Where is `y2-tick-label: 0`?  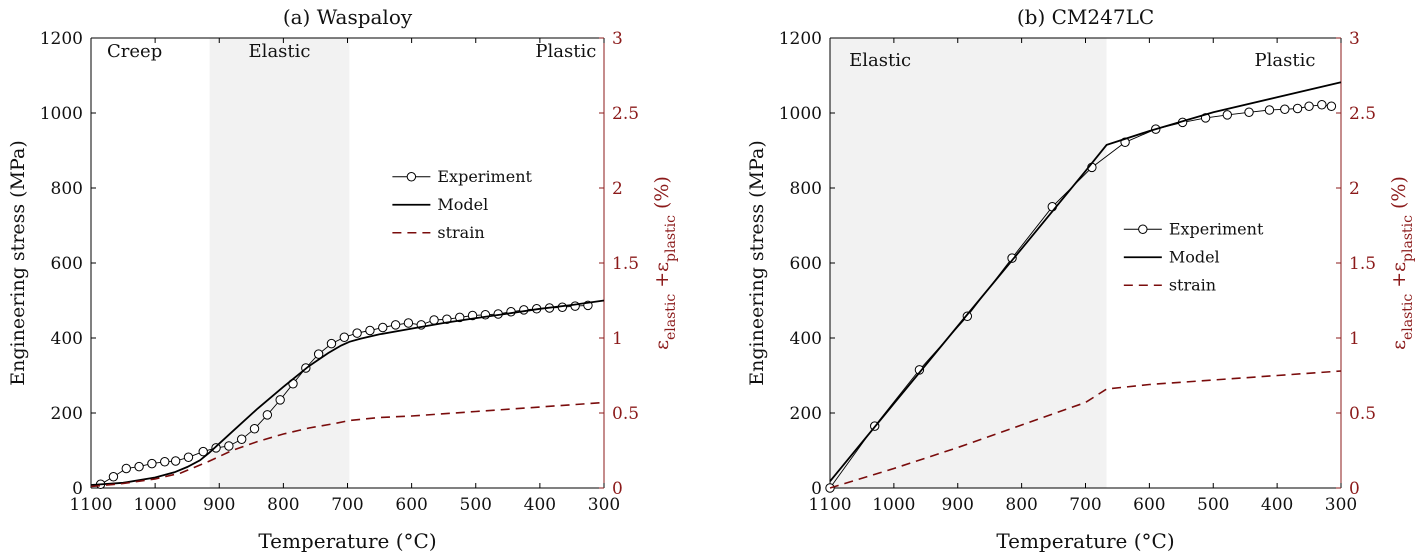
y2-tick-label: 0 is located at coordinates (1354, 489).